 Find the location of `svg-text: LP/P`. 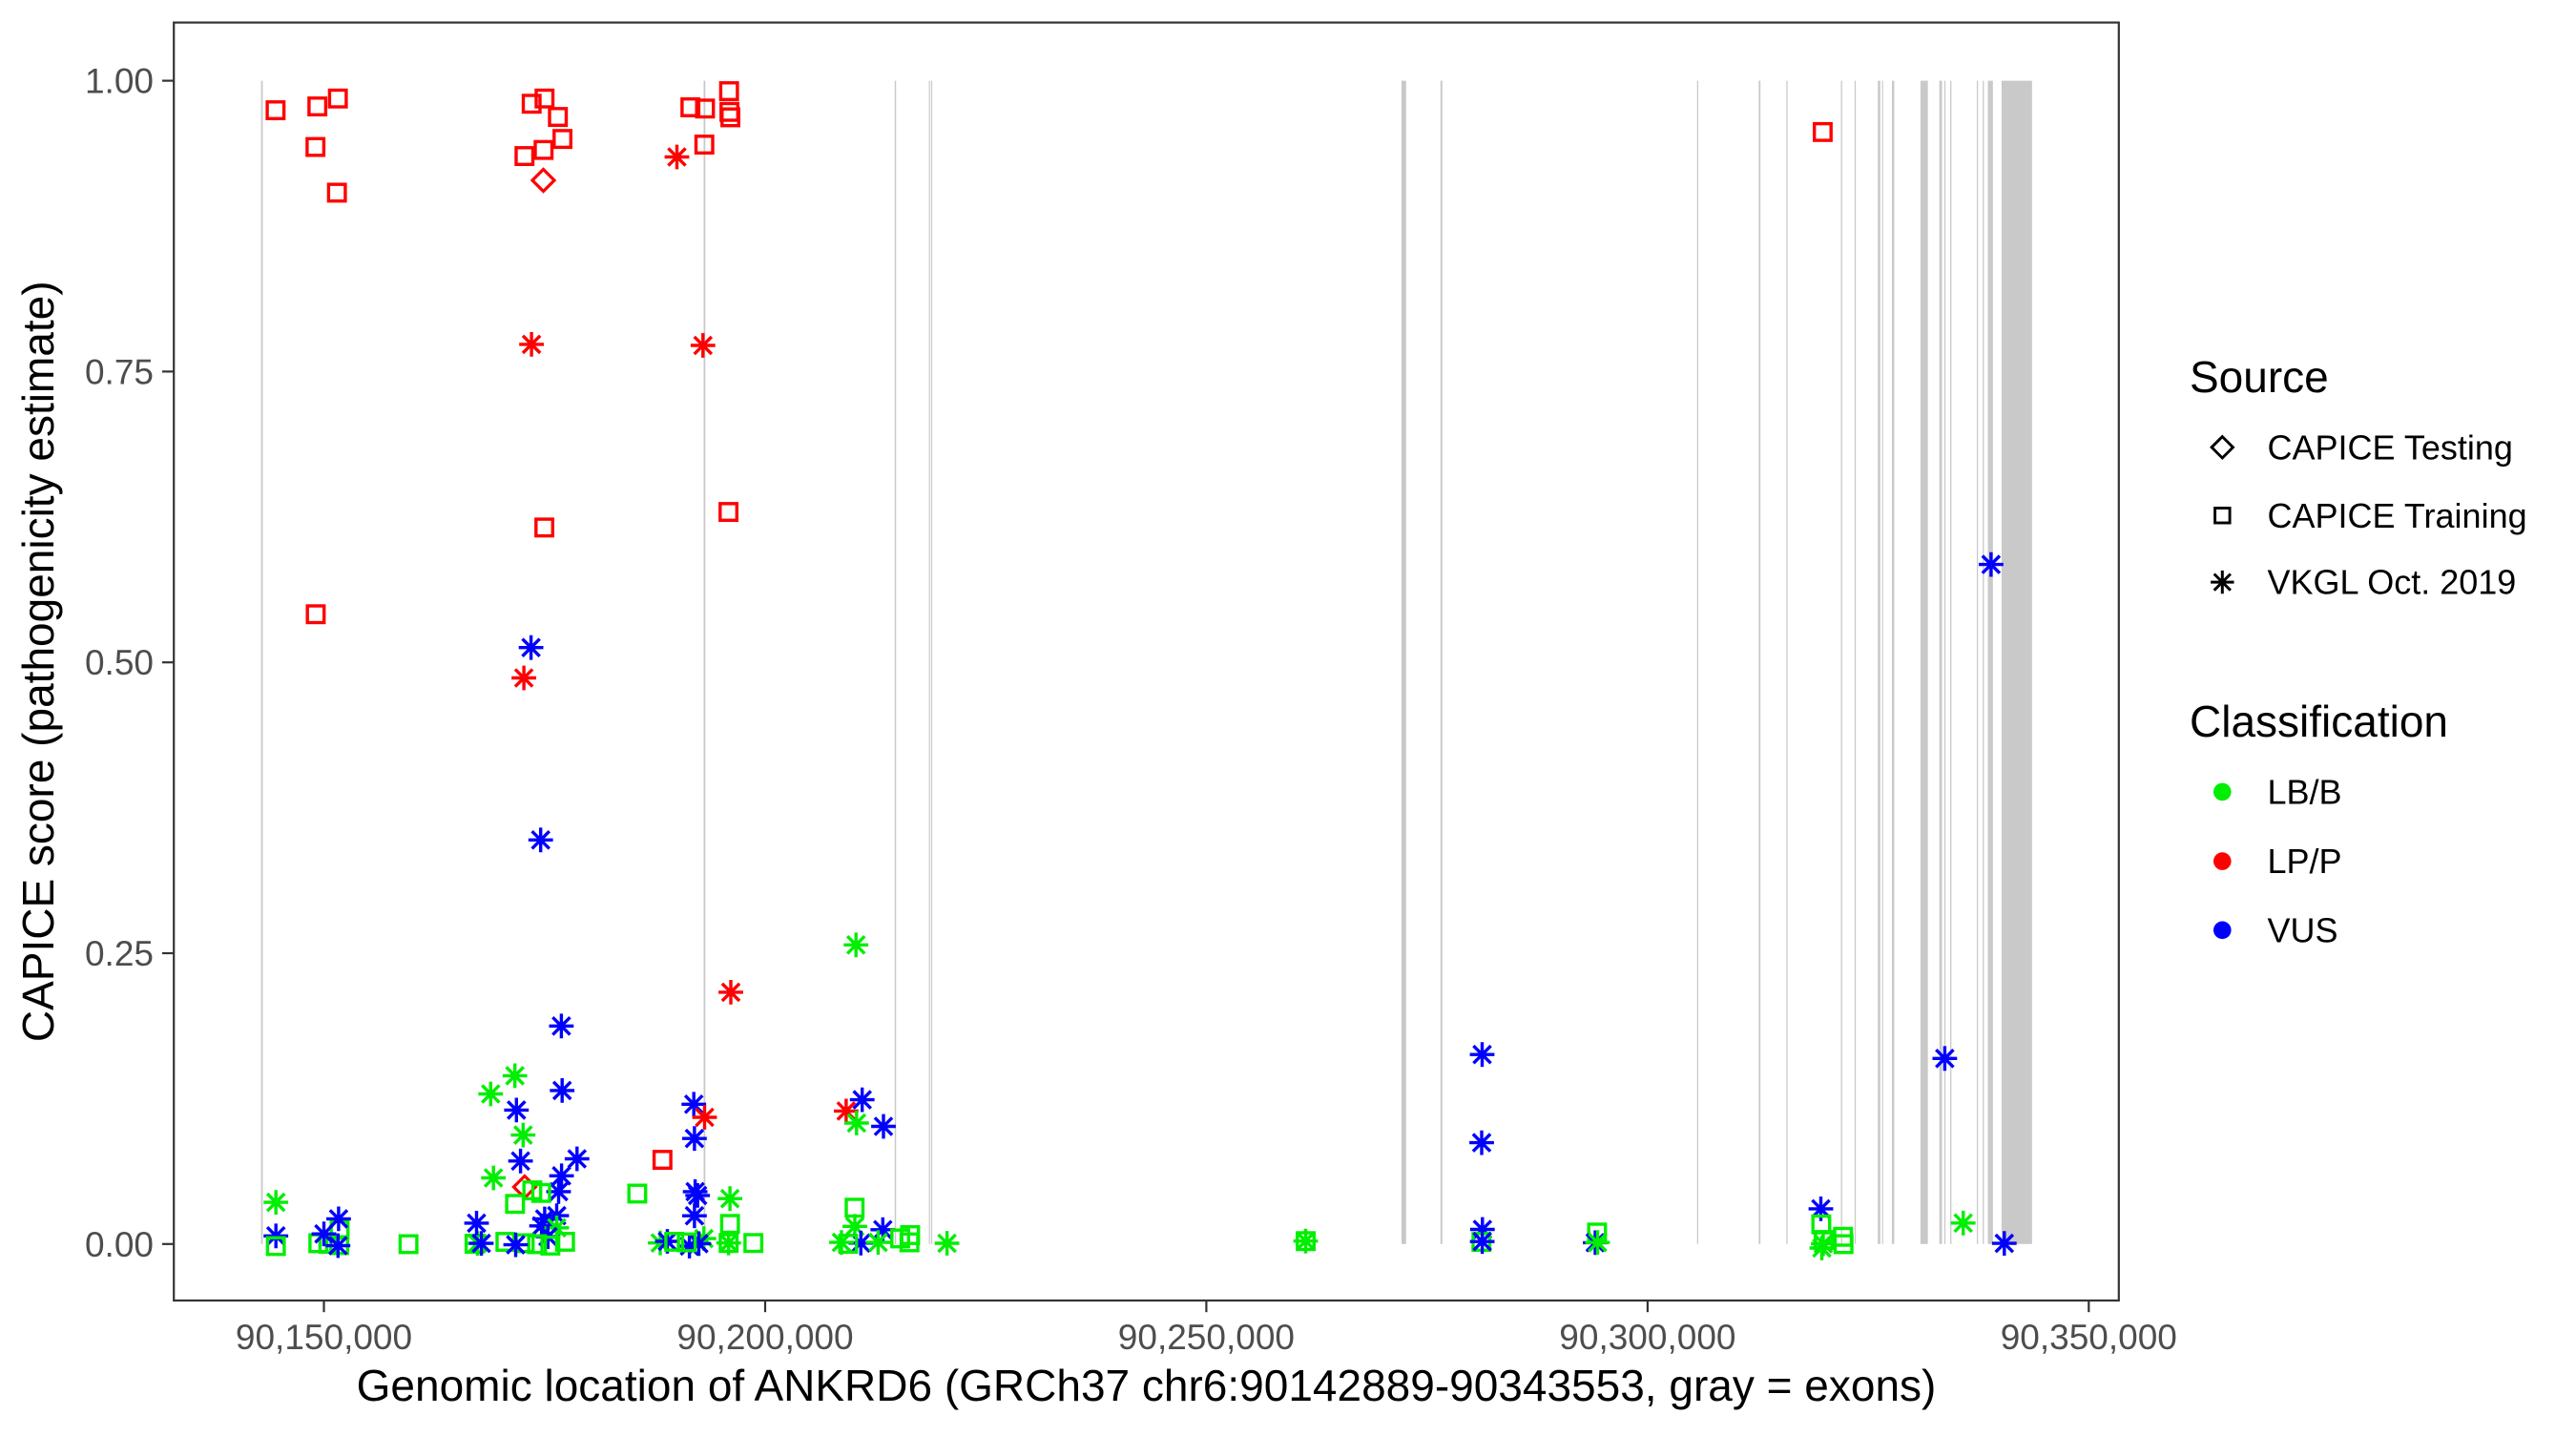

svg-text: LP/P is located at coordinates (2305, 861).